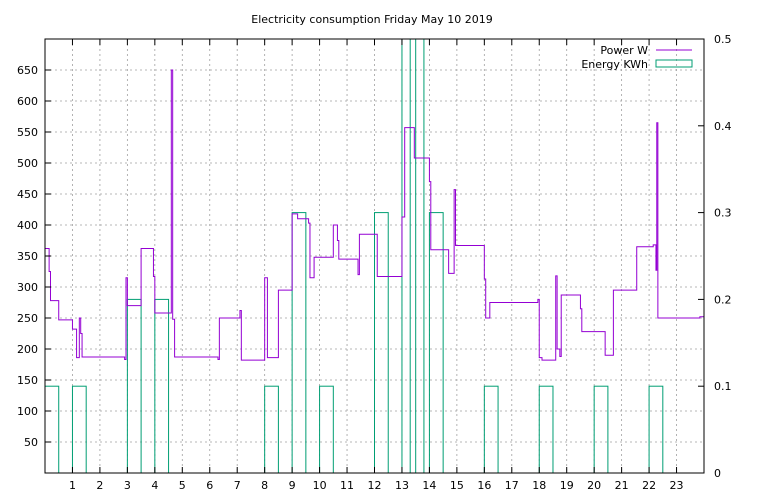  I want to click on y2-tick-label: 0, so click(717, 473).